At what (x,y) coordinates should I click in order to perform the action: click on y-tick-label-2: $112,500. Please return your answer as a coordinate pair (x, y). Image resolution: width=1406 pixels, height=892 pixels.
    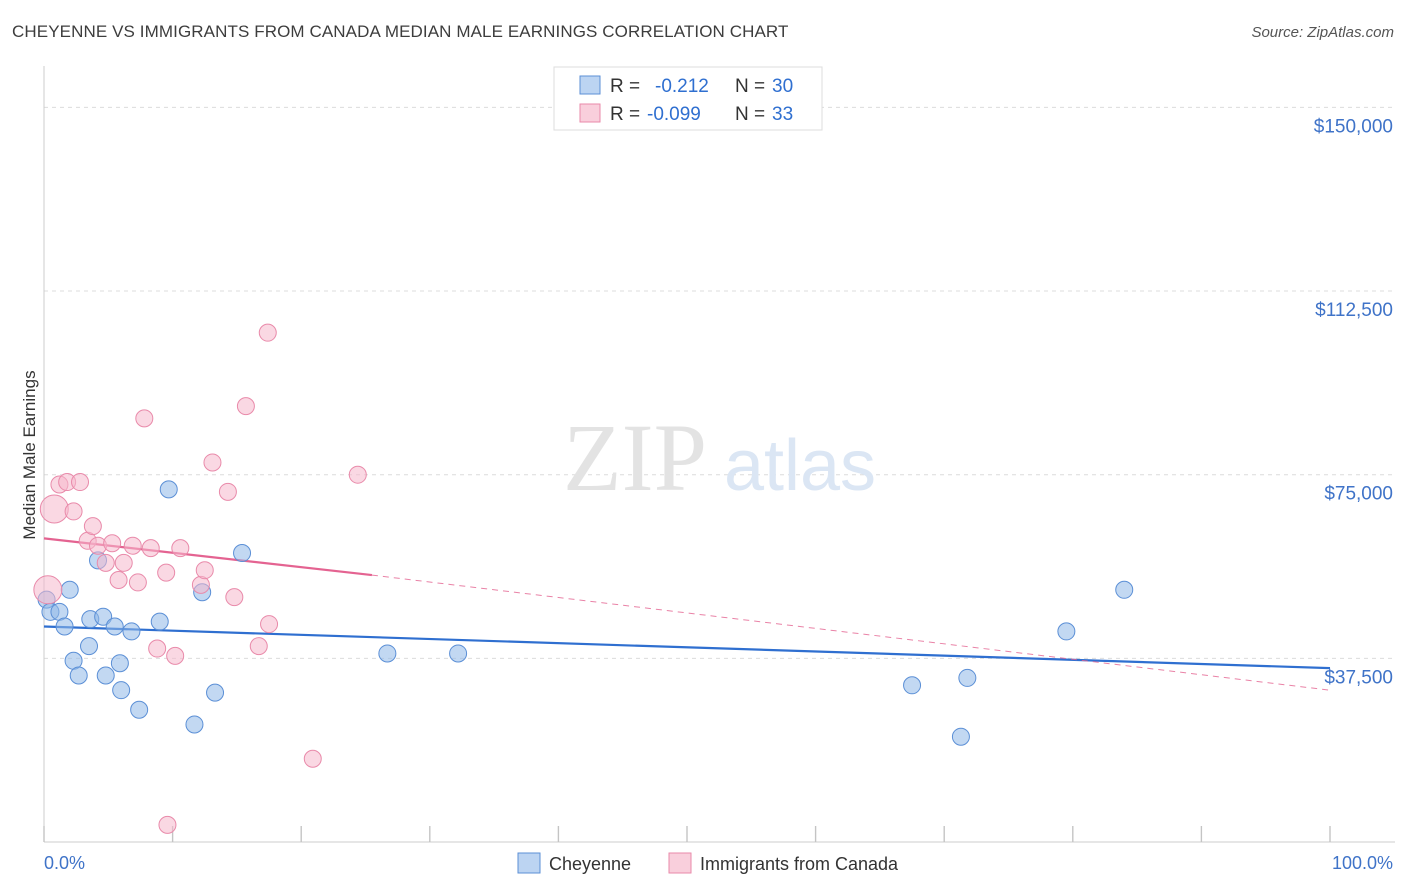
    Looking at the image, I should click on (1354, 310).